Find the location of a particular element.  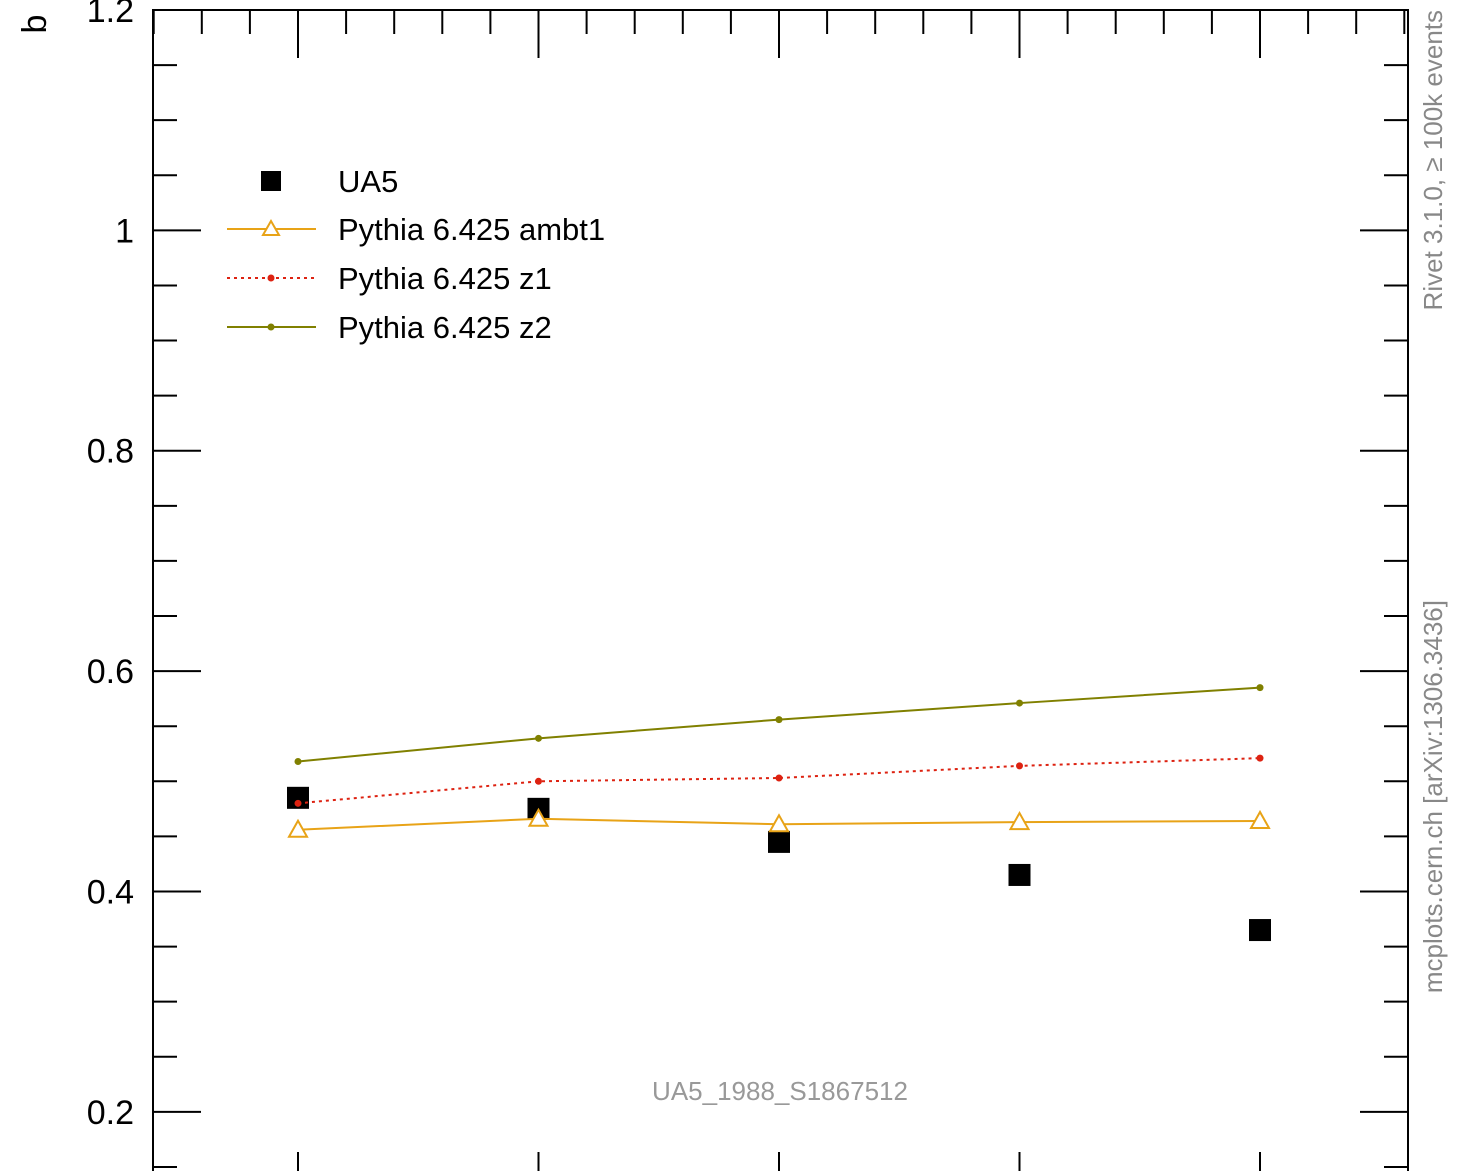

rivet-info-label: Rivet 3.1.0, ≥ 100k events is located at coordinates (1433, 160).